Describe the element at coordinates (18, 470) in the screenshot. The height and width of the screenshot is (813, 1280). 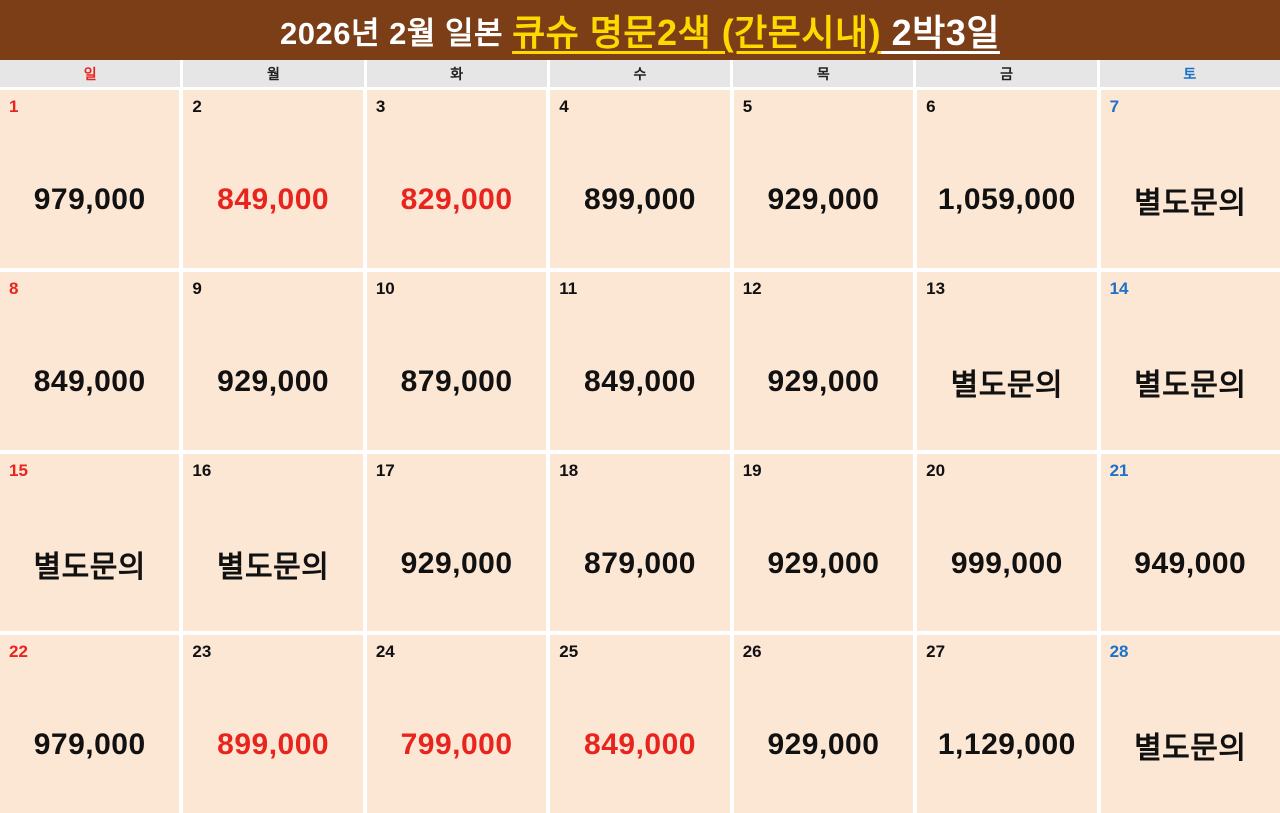
I see `day-number: 15` at that location.